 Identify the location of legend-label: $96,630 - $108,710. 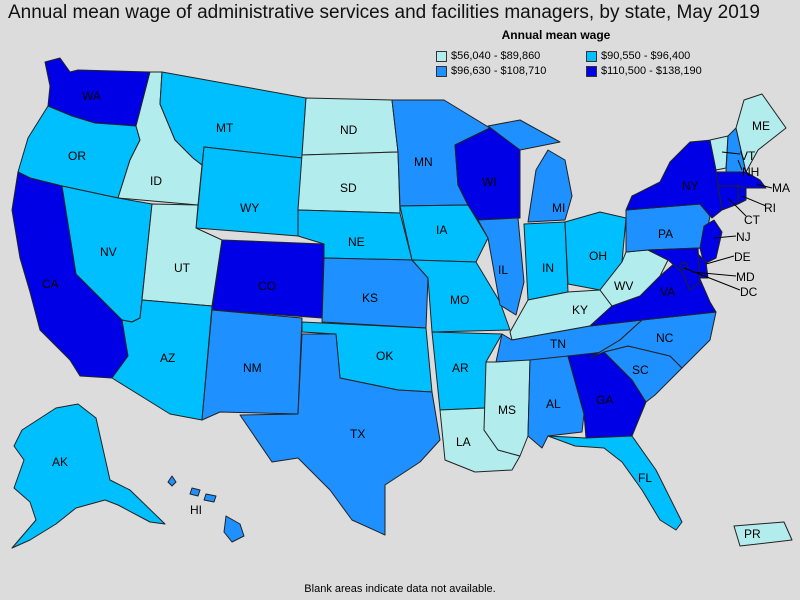
(499, 71).